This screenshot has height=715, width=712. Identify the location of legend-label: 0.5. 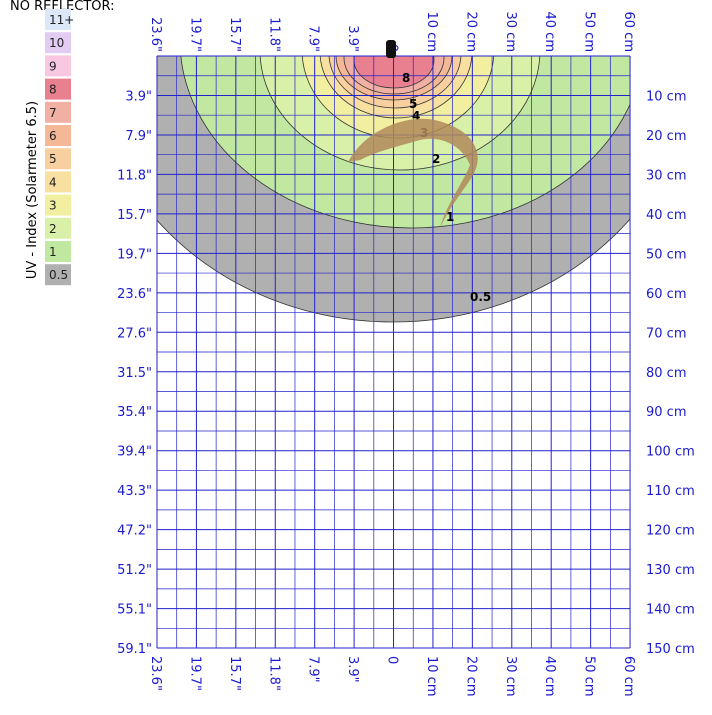
(58, 275).